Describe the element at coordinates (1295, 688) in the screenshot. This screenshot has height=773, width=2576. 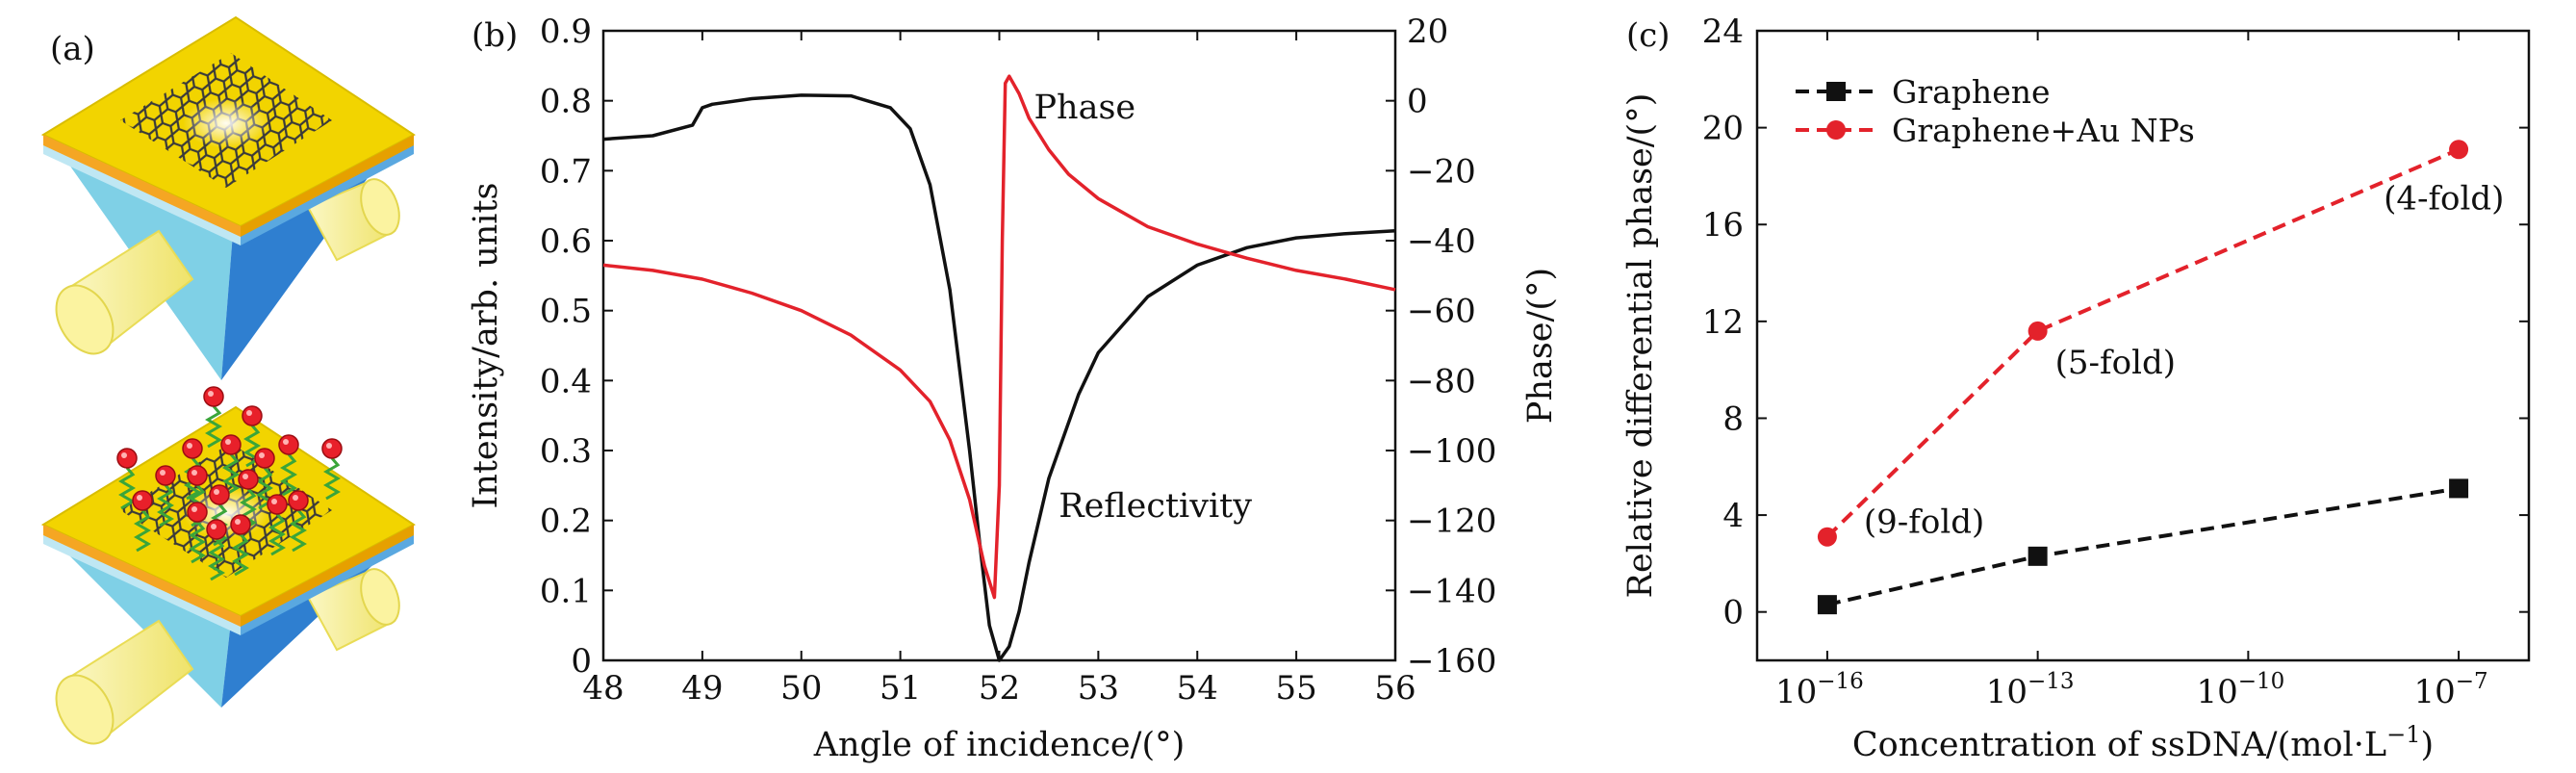
I see `x-tick-label: 55` at that location.